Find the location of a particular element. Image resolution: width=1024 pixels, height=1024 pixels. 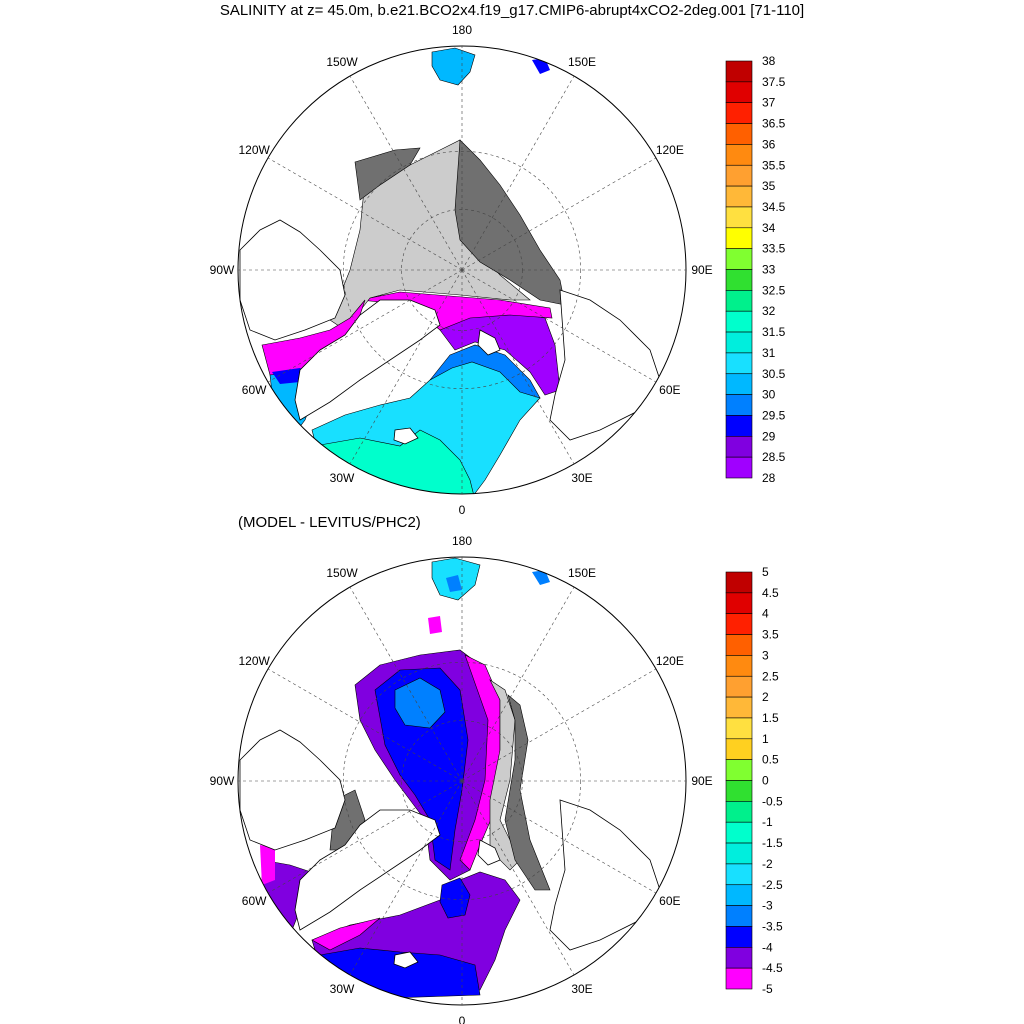

longitude-label: 150E is located at coordinates (582, 573).